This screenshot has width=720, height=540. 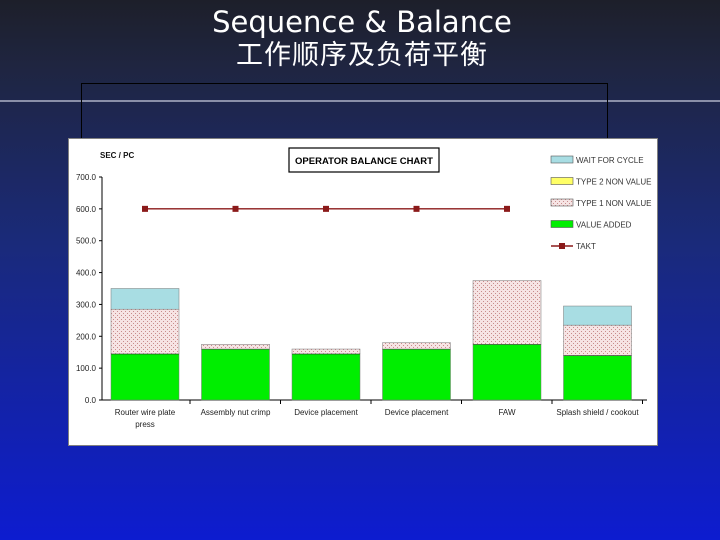 What do you see at coordinates (613, 203) in the screenshot?
I see `legend-label: TYPE 1 NON VALUE` at bounding box center [613, 203].